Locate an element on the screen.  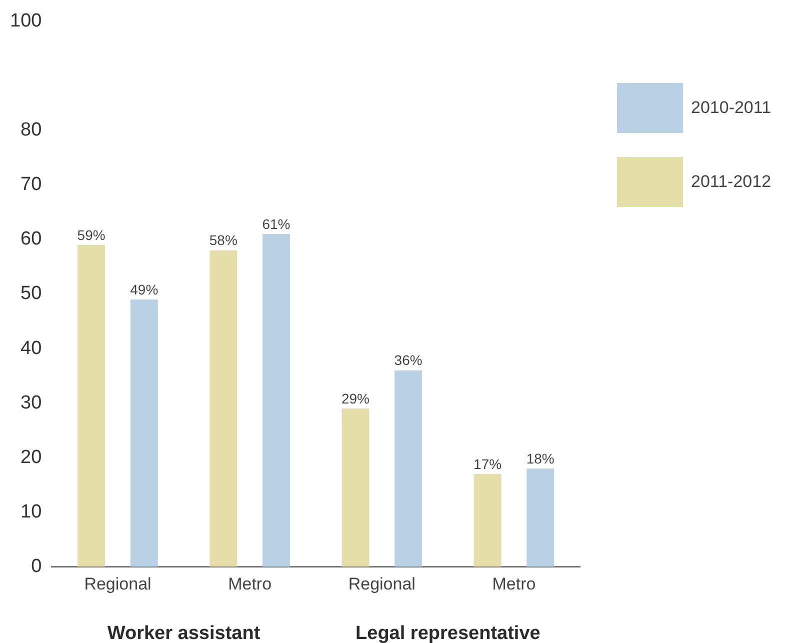
y-tick-label: 30 is located at coordinates (31, 403).